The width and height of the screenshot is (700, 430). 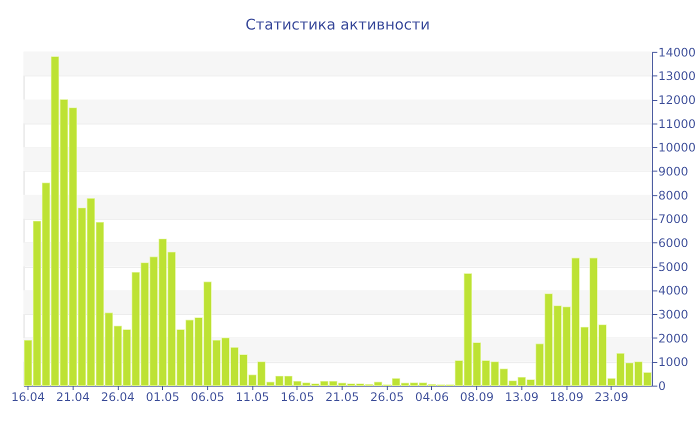 I want to click on y-tick-label: 14000, so click(x=677, y=52).